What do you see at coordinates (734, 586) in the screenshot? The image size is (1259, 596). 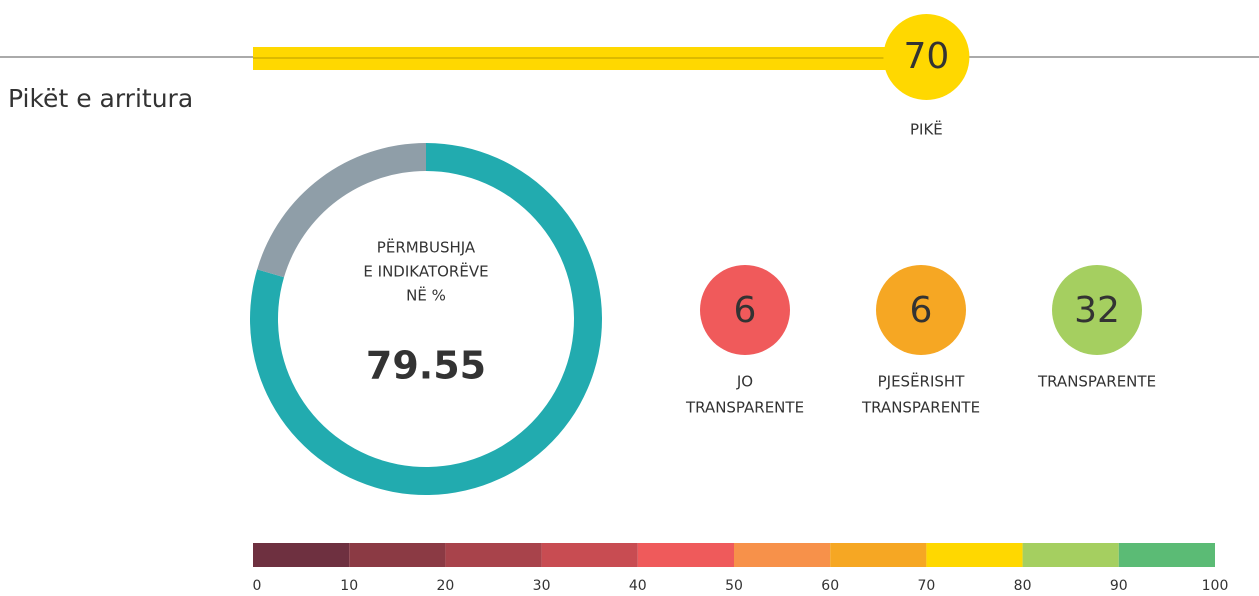 I see `scale-tick-label: 50` at bounding box center [734, 586].